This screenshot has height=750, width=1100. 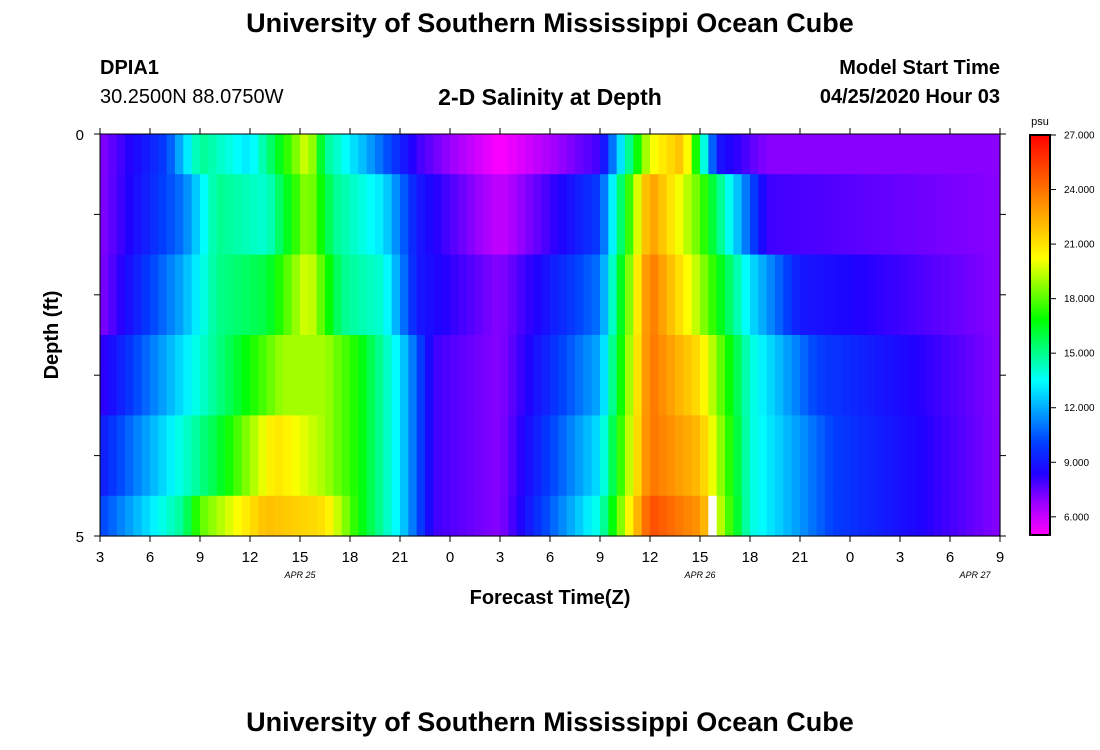 What do you see at coordinates (850, 557) in the screenshot?
I see `x-tick-label: 0` at bounding box center [850, 557].